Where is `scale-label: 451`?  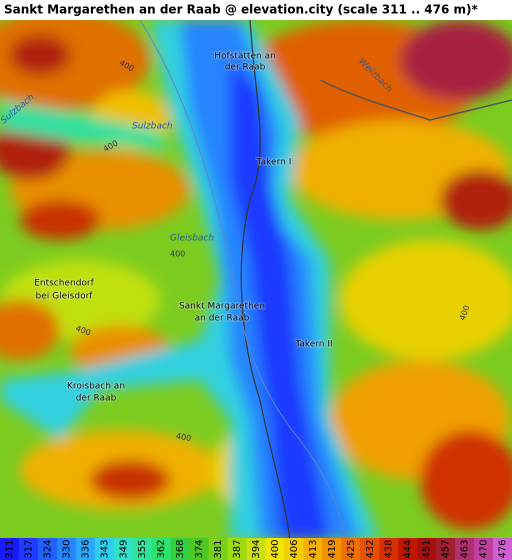
scale-label: 451 is located at coordinates (427, 548).